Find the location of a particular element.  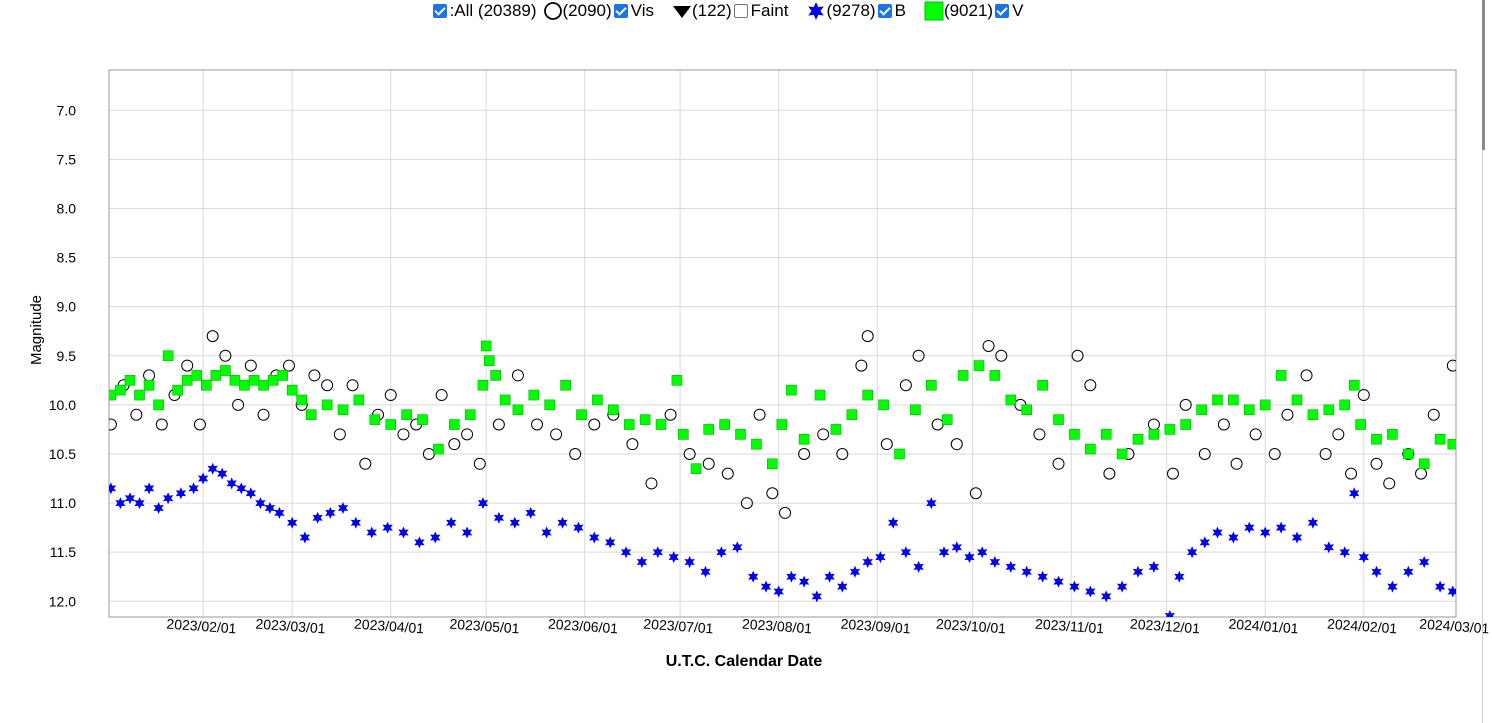

y-tick-label: 11.0 is located at coordinates (63, 503).